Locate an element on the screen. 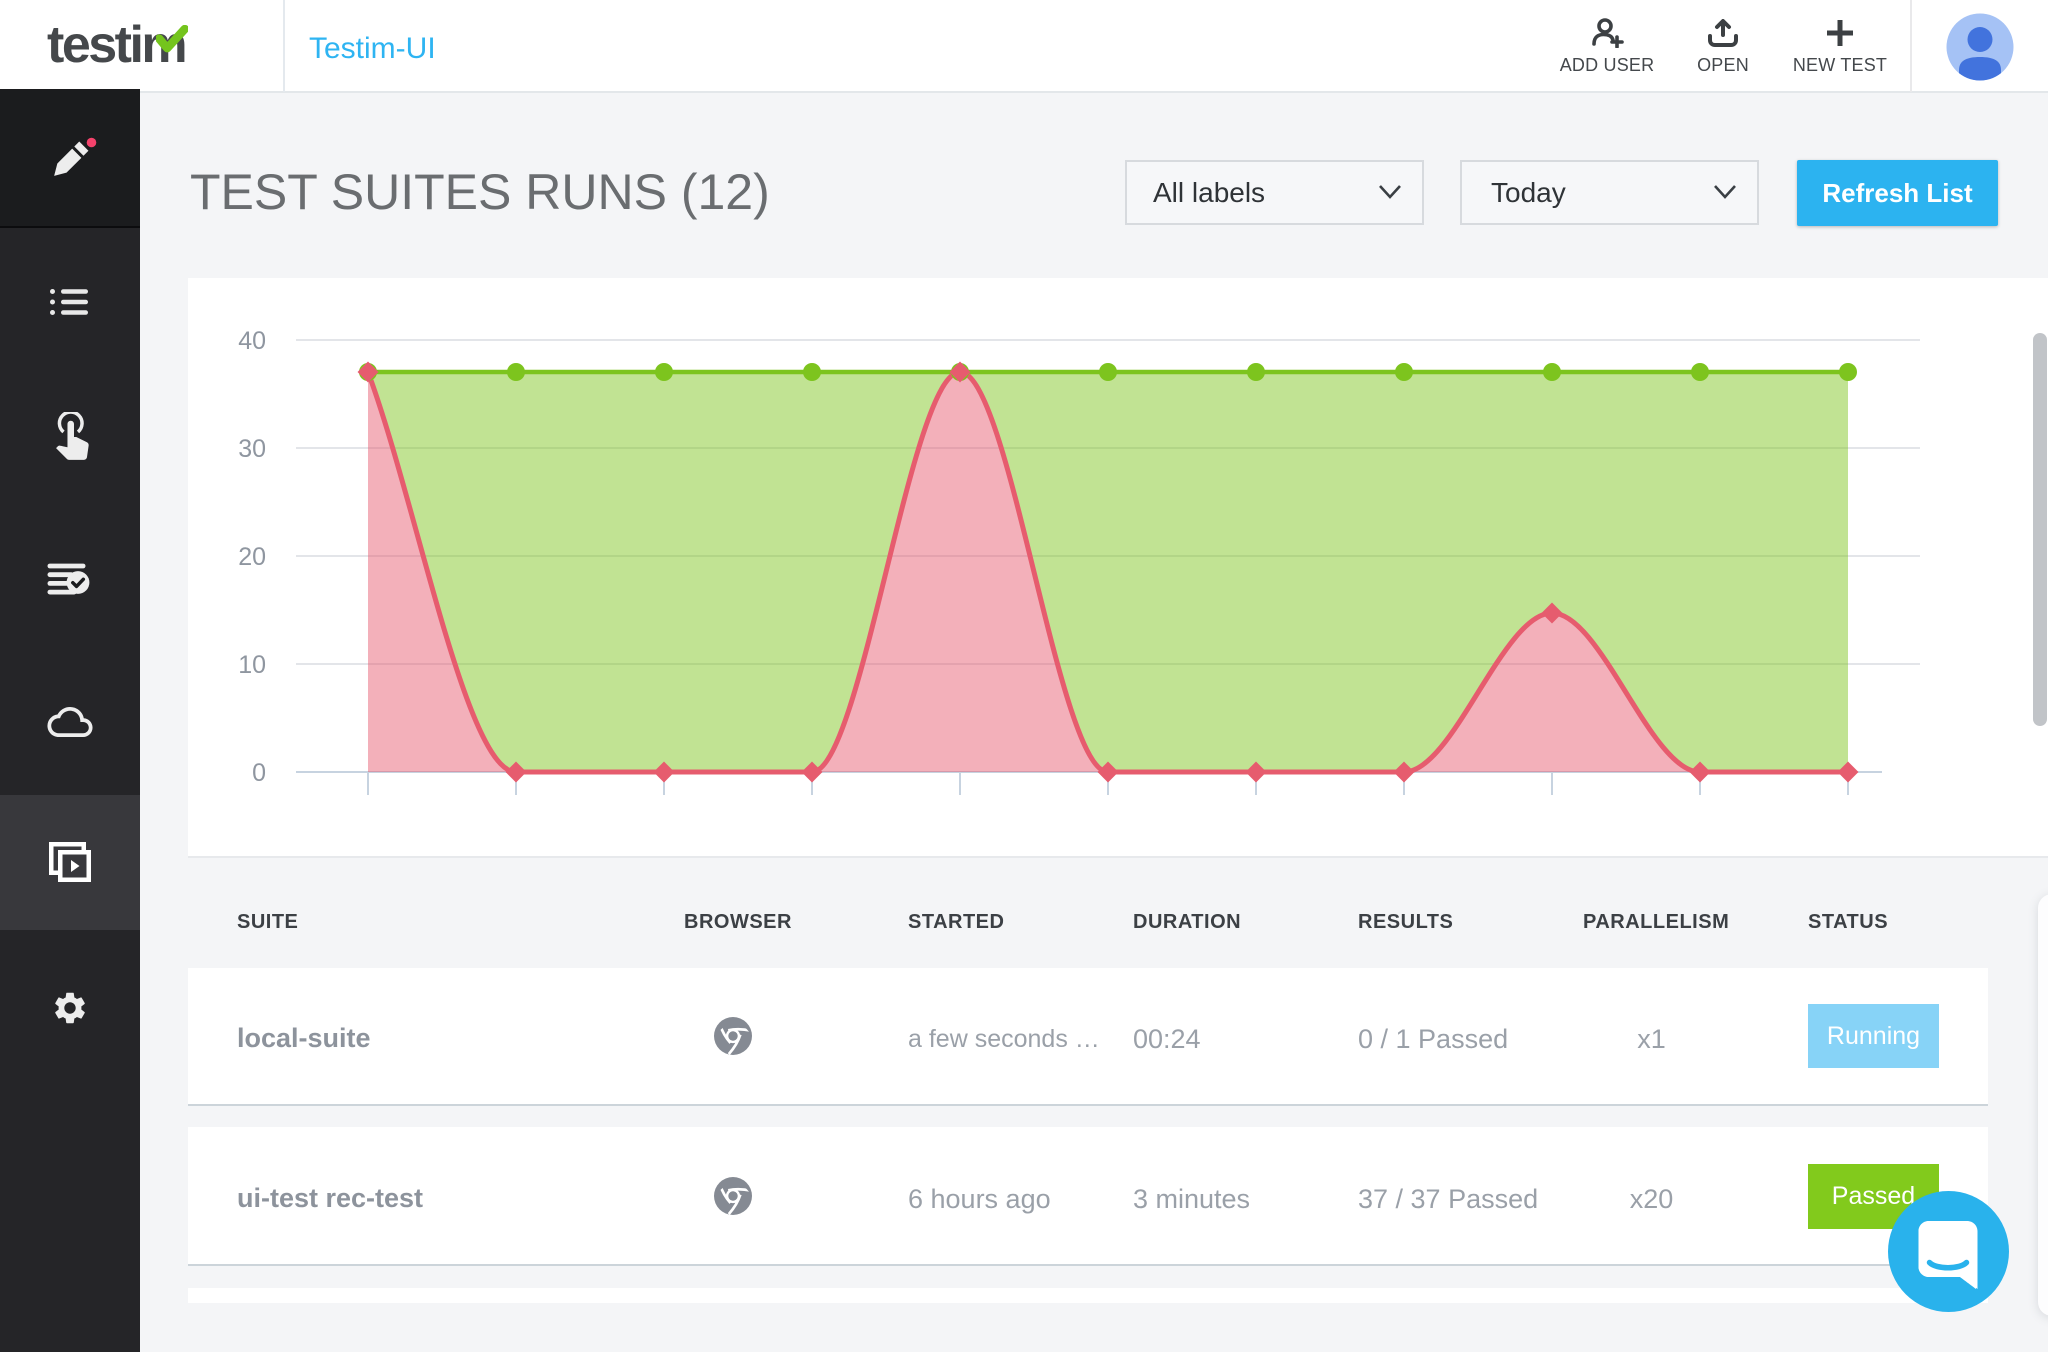 This screenshot has width=2048, height=1352. svg-text: 40 is located at coordinates (252, 341).